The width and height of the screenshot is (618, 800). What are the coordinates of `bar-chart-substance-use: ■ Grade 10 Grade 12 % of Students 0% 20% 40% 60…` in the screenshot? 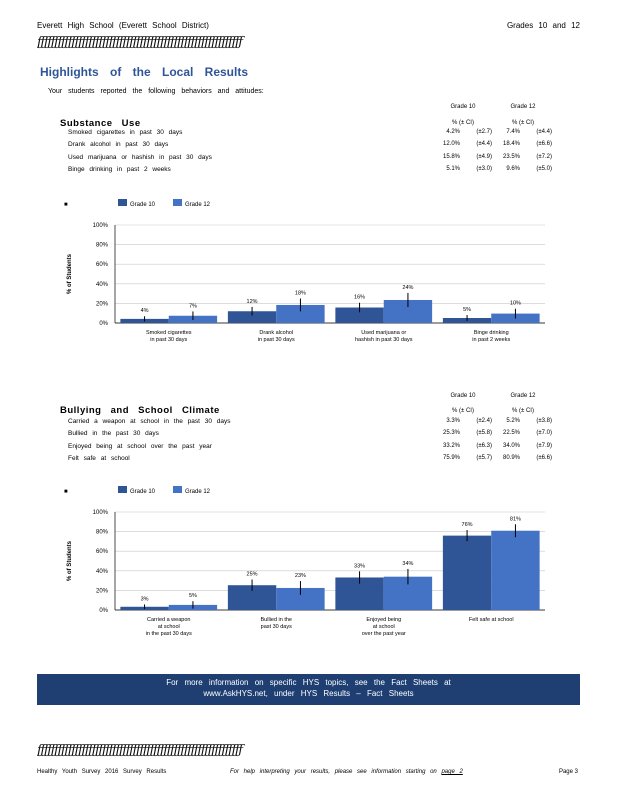 It's located at (304, 271).